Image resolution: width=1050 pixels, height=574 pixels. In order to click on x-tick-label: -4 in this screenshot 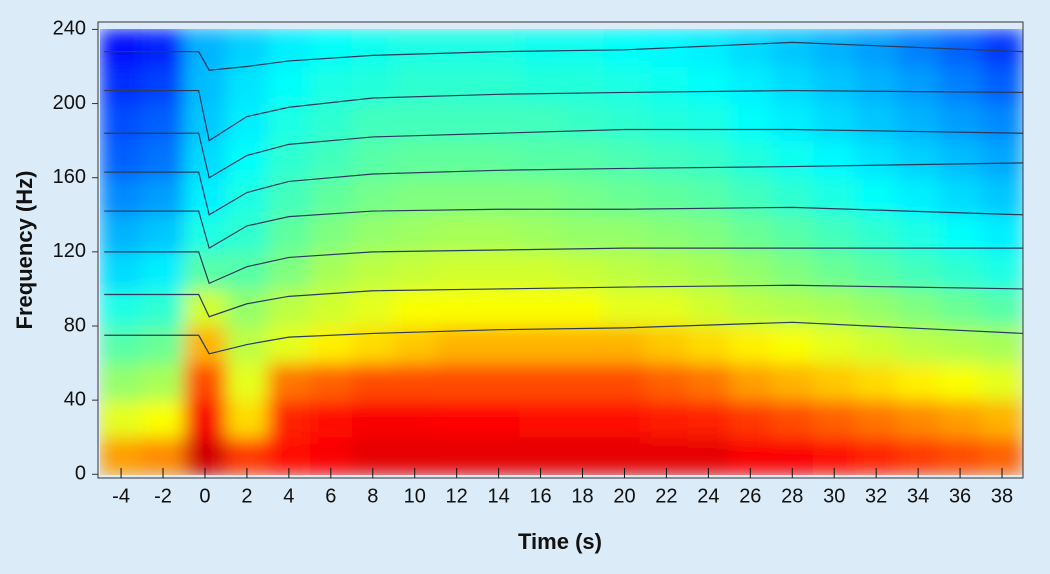, I will do `click(121, 496)`.